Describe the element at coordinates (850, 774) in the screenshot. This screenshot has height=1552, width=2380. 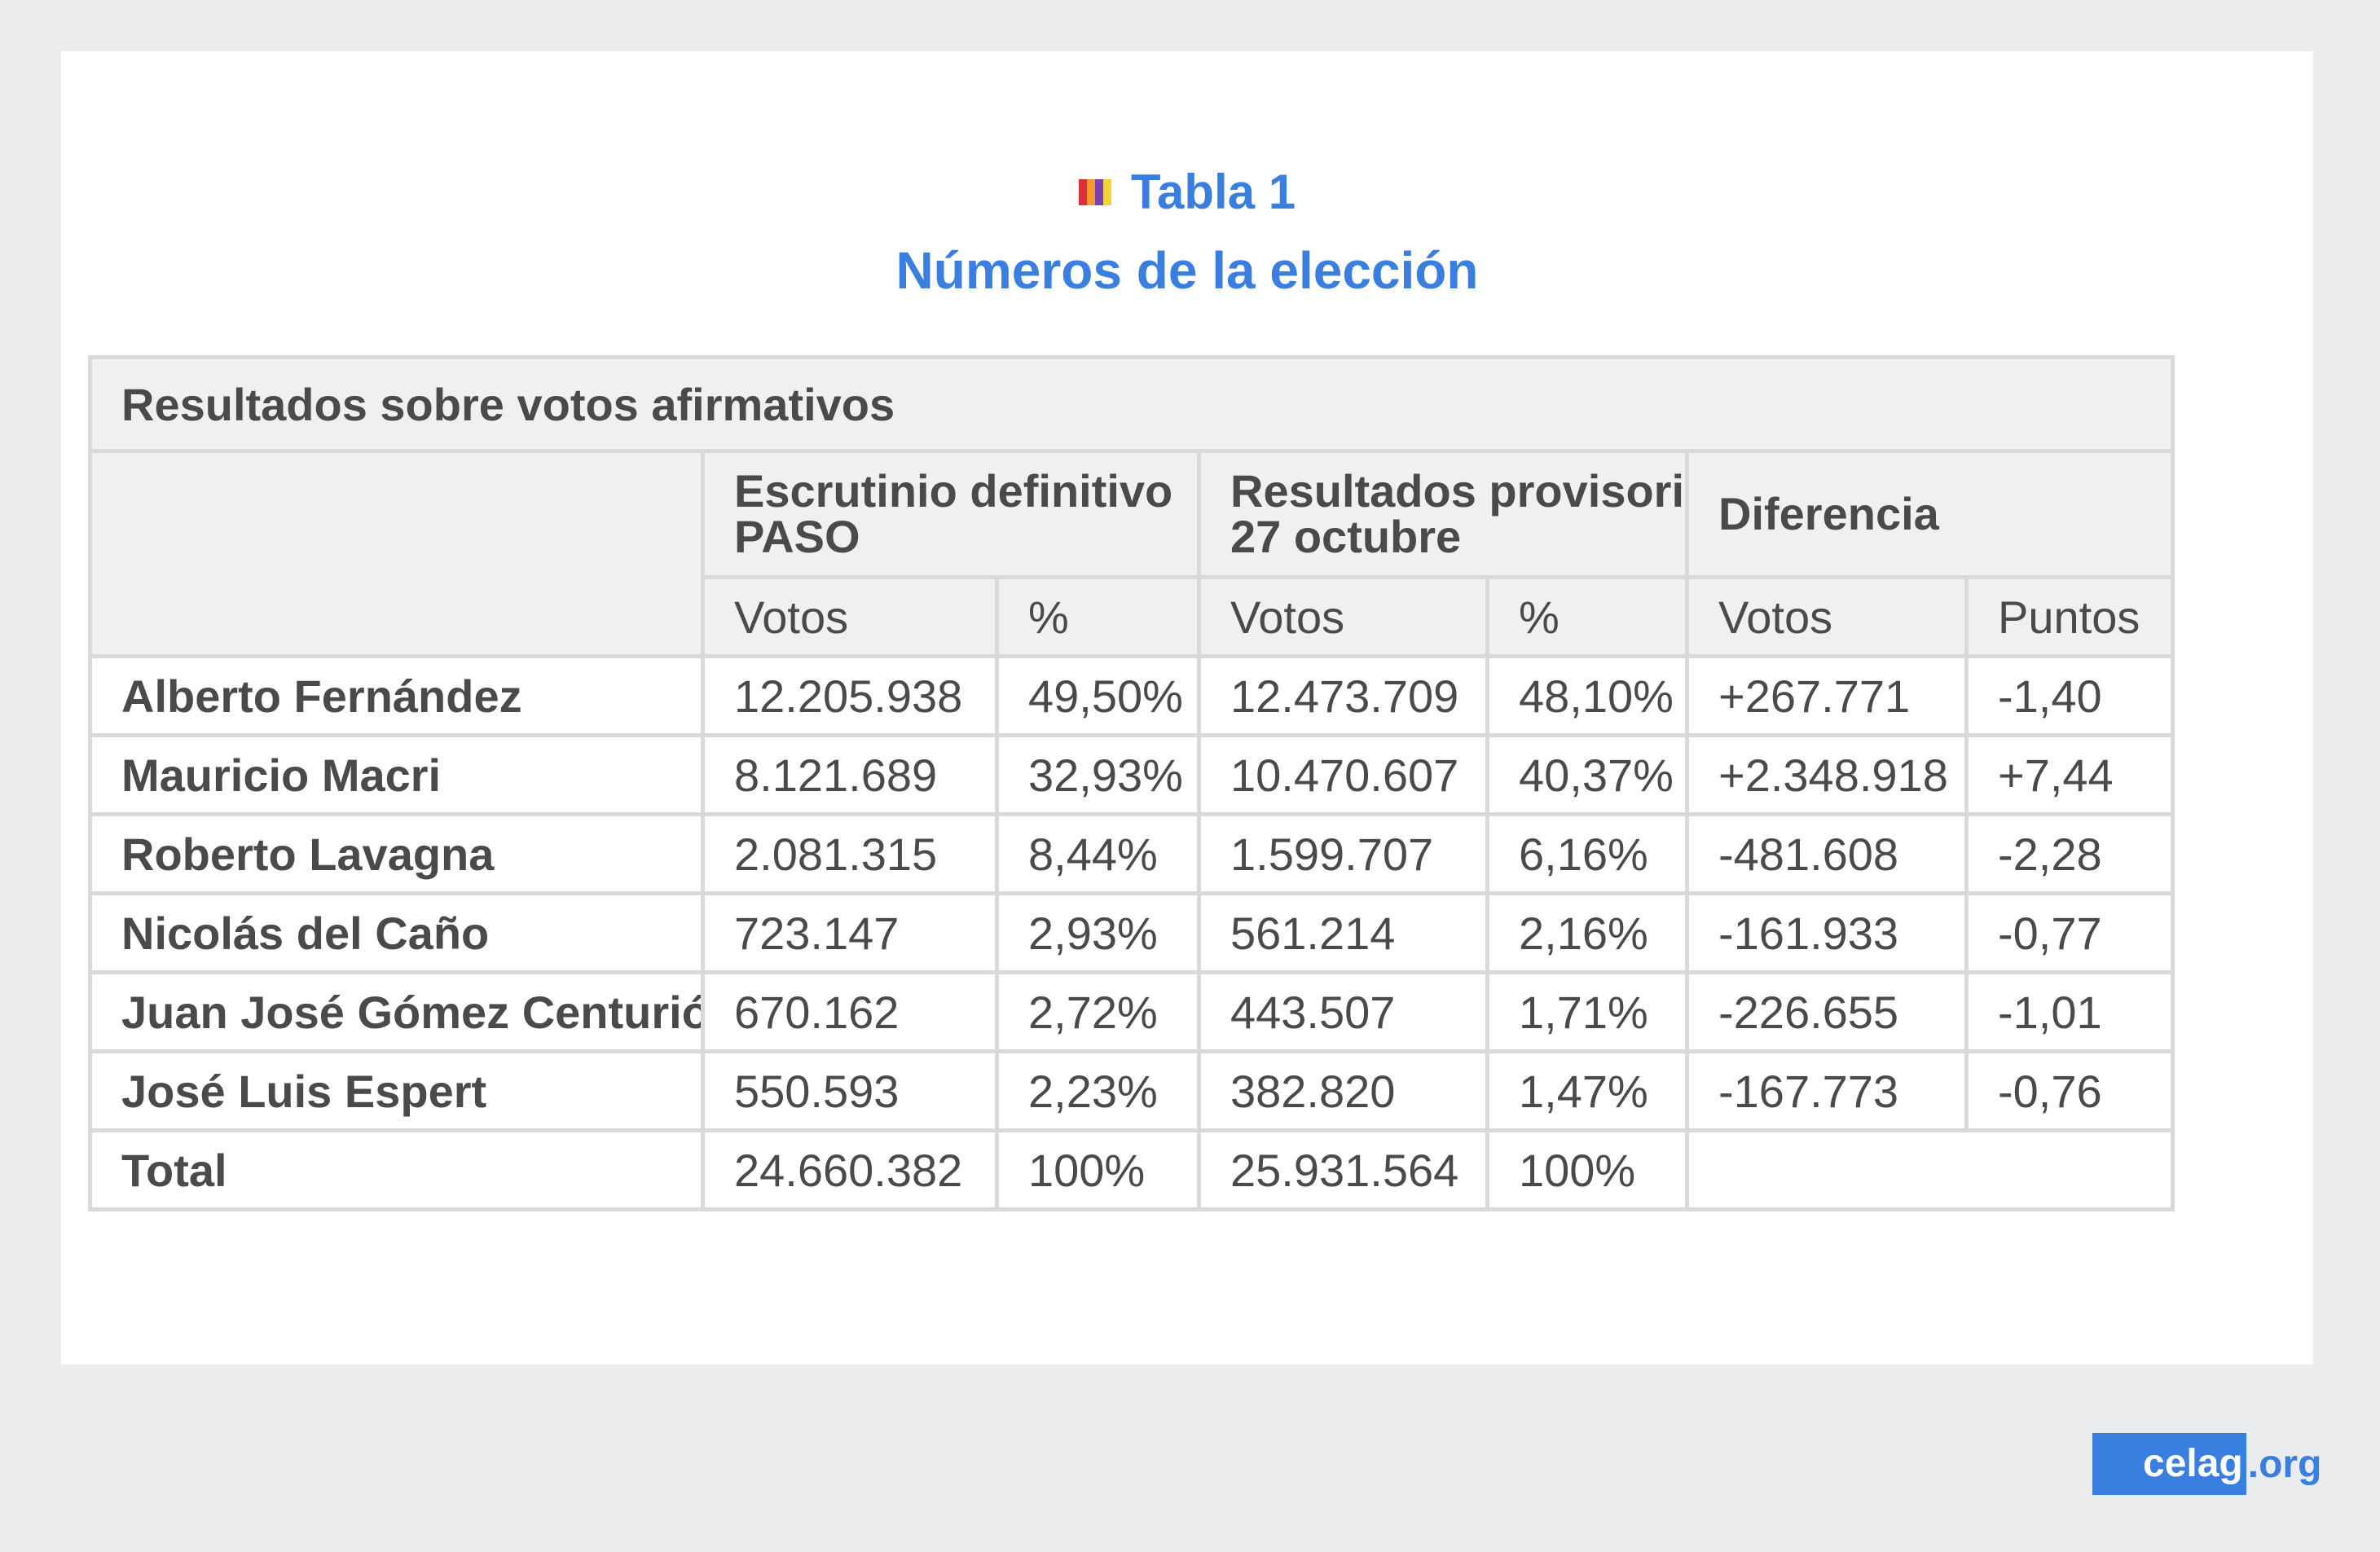
I see `table-cell: 8.121.689` at that location.